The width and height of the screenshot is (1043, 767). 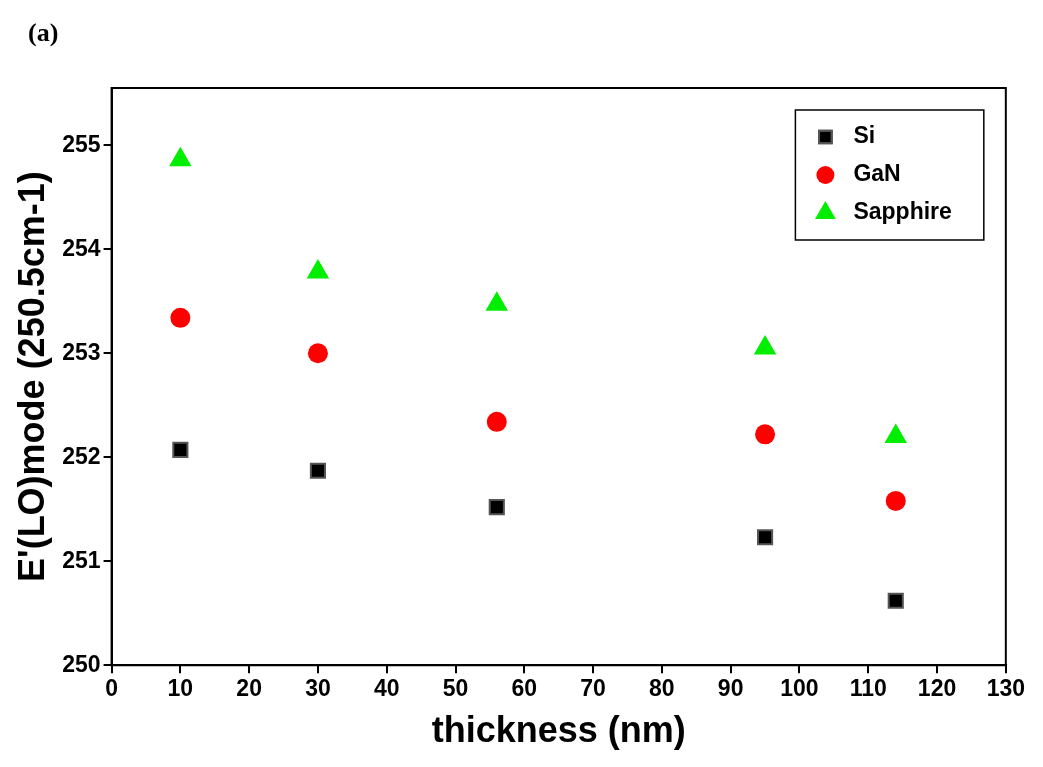 I want to click on legend-label: Si, so click(x=864, y=135).